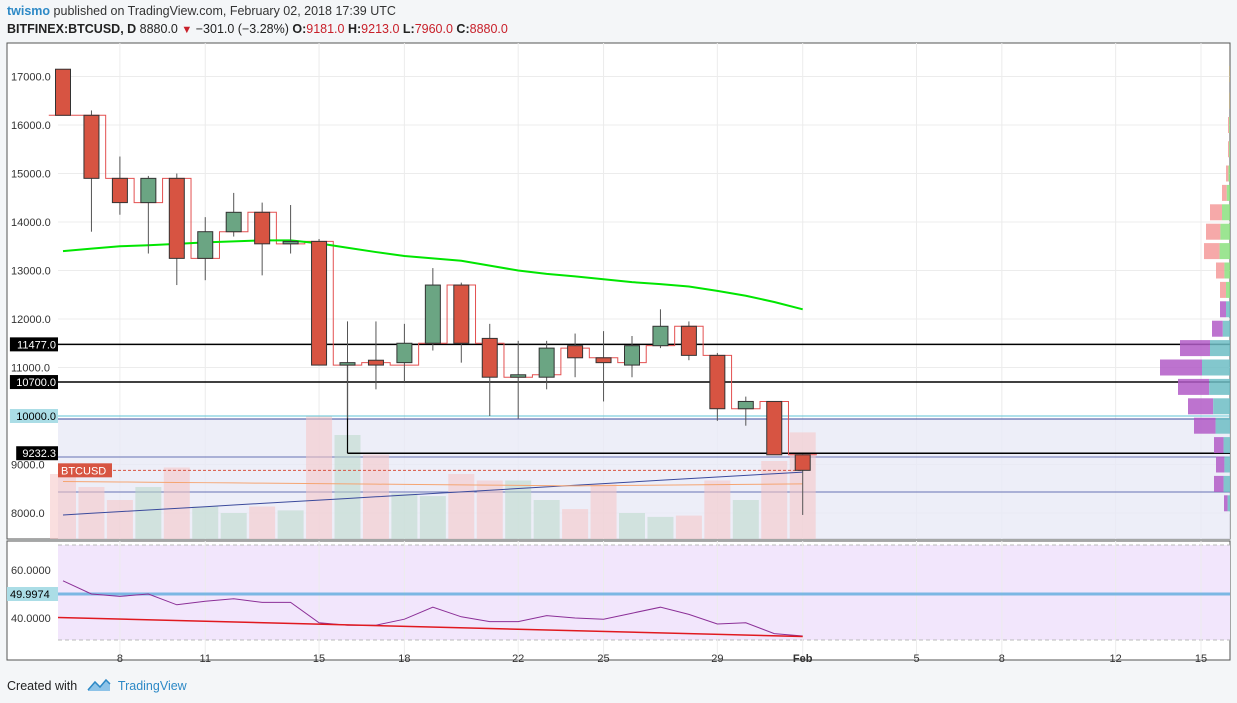  Describe the element at coordinates (1201, 659) in the screenshot. I see `time-tick-label: 15` at that location.